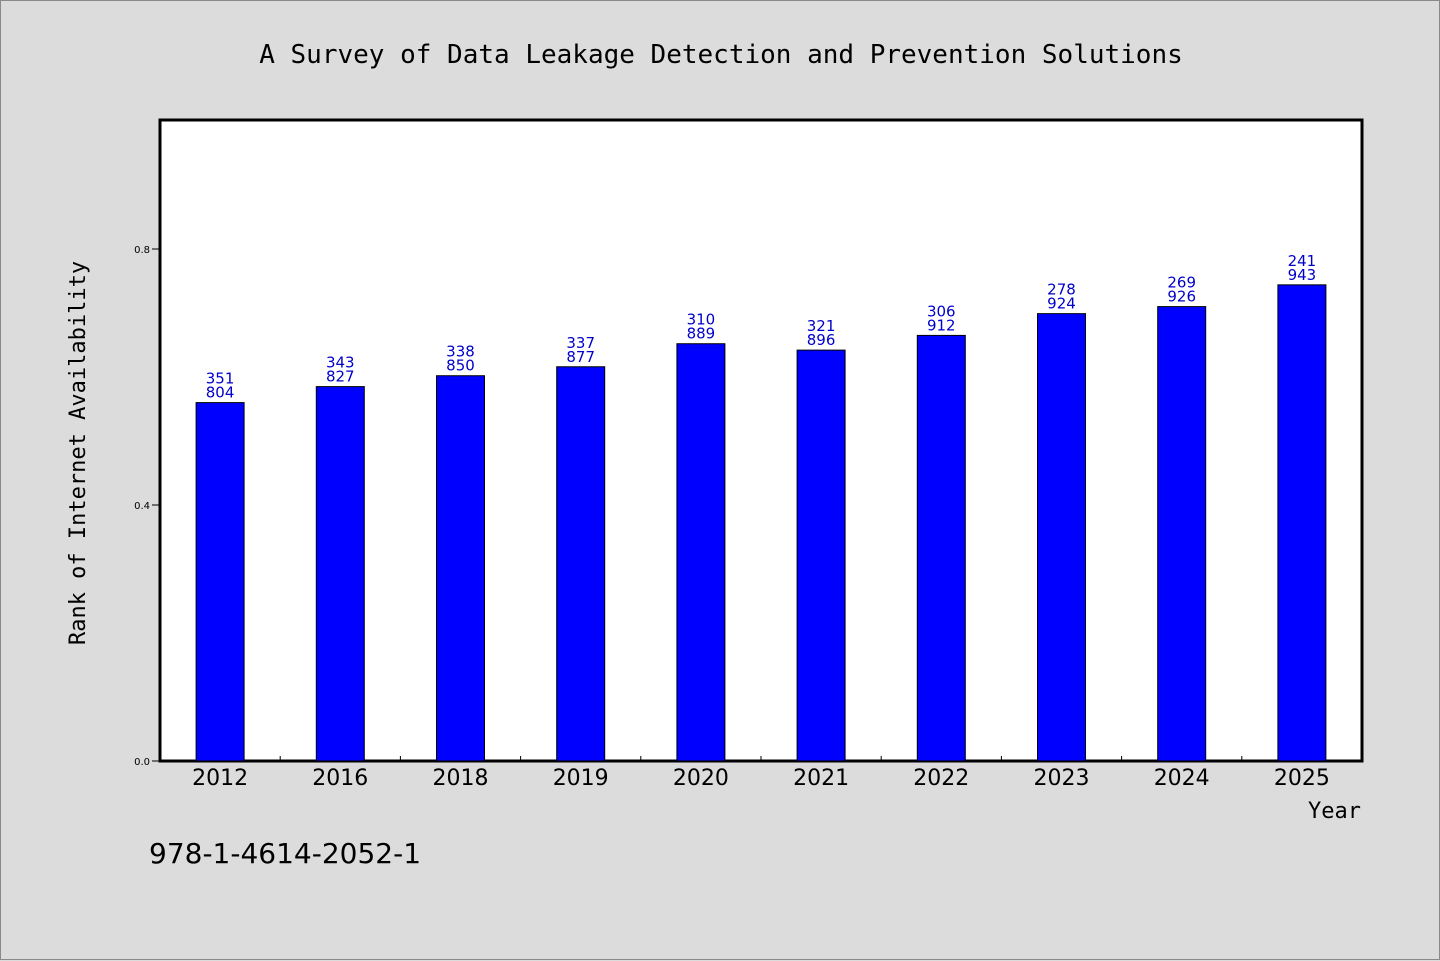 Image resolution: width=1440 pixels, height=961 pixels. Describe the element at coordinates (821, 778) in the screenshot. I see `x-tick-label: 2021` at that location.